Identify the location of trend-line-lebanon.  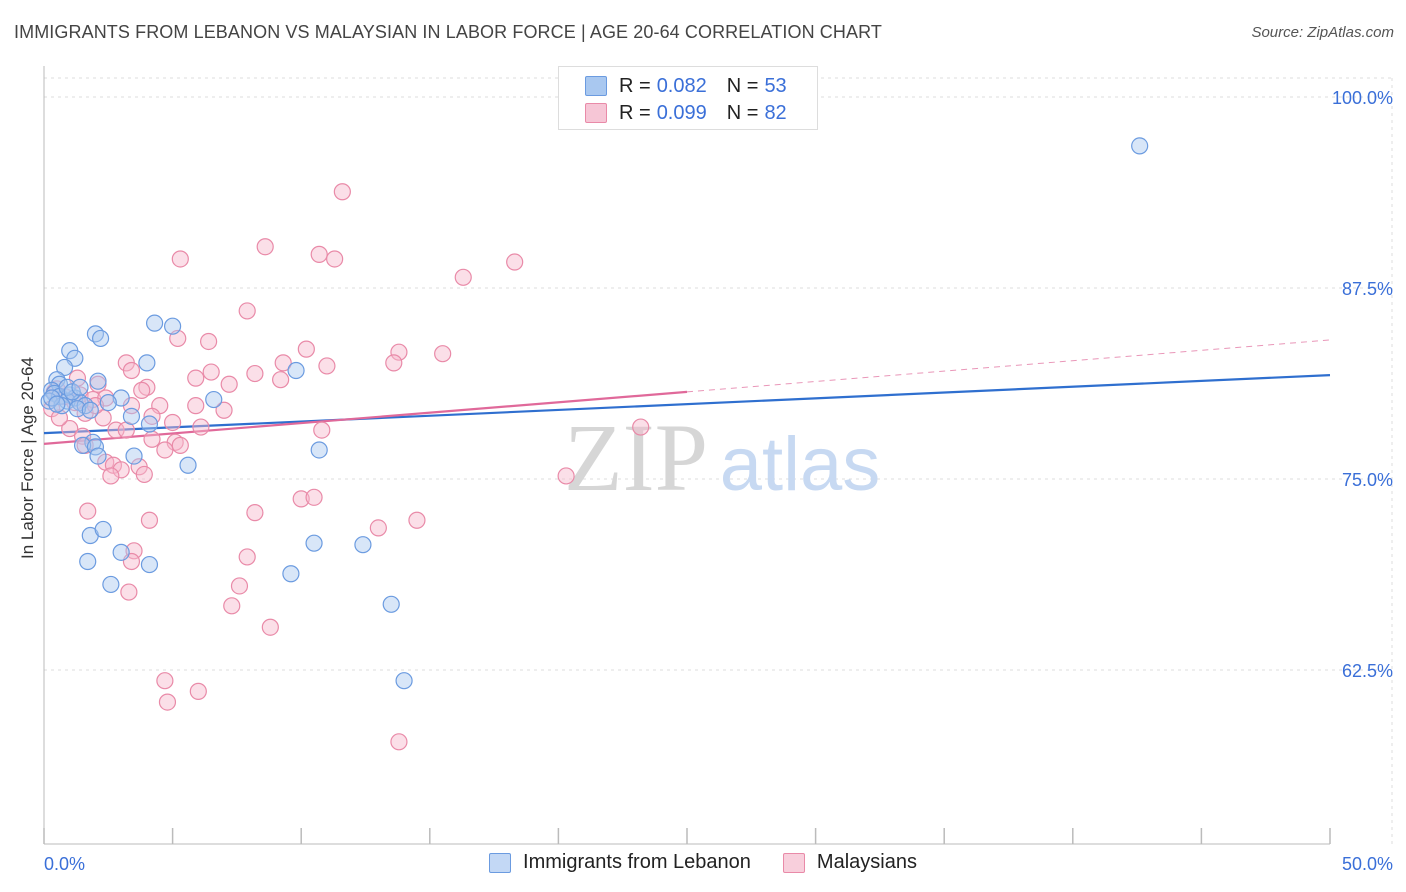
(687, 404).